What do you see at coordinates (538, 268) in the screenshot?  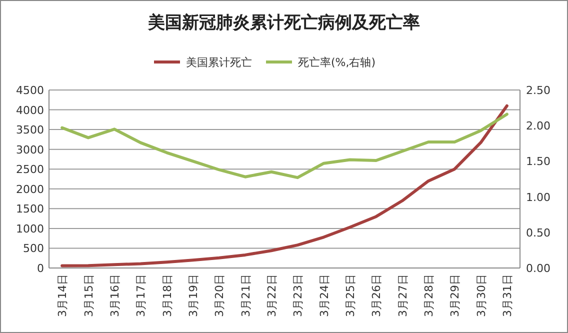 I see `y2-tick-label: 0.00` at bounding box center [538, 268].